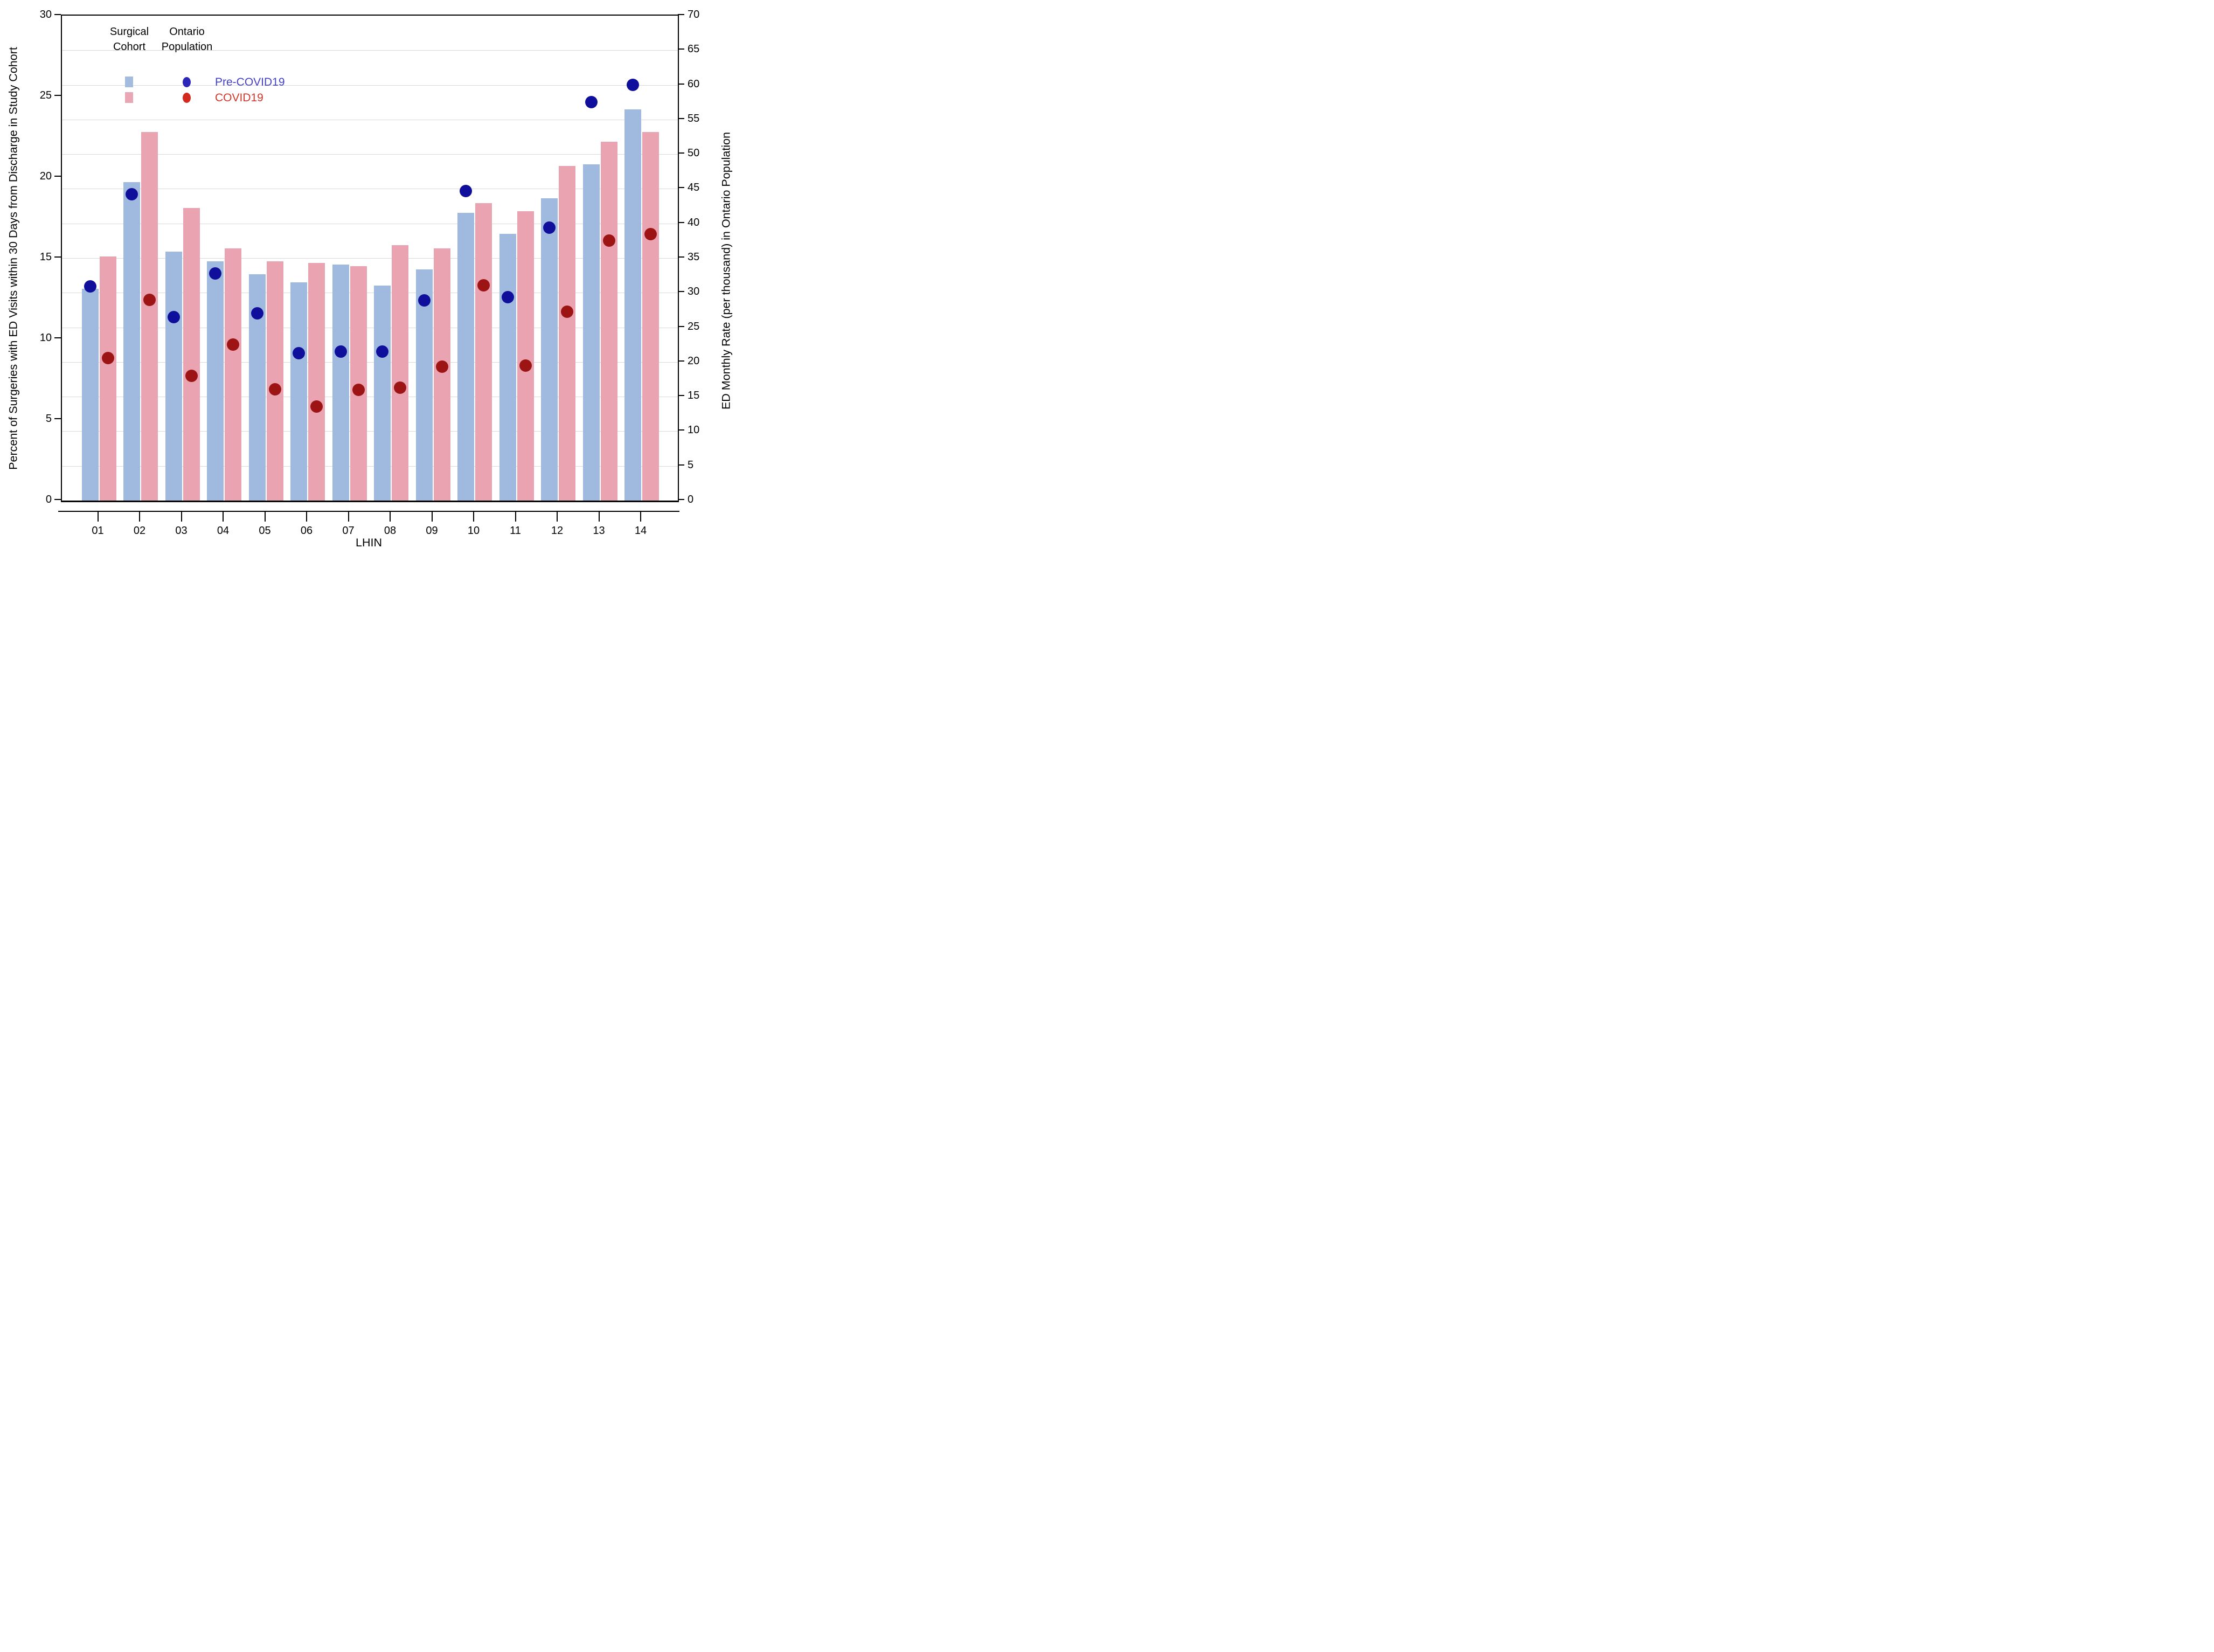 The height and width of the screenshot is (1652, 2214). What do you see at coordinates (187, 39) in the screenshot?
I see `legend-header-ontario-population: Ontario Population` at bounding box center [187, 39].